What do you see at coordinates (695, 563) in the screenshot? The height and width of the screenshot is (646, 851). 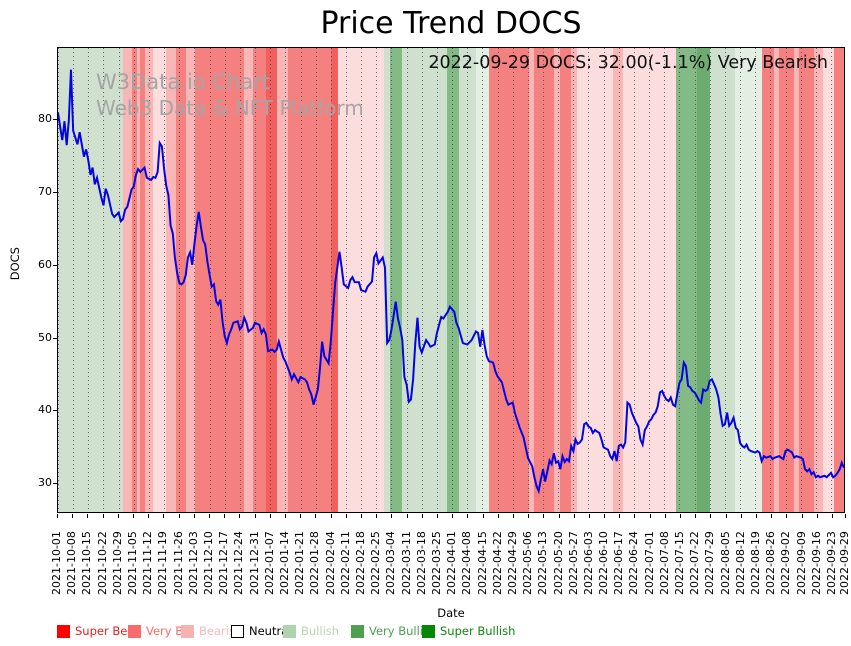 I see `x-tick-label: 2022-07-22` at bounding box center [695, 563].